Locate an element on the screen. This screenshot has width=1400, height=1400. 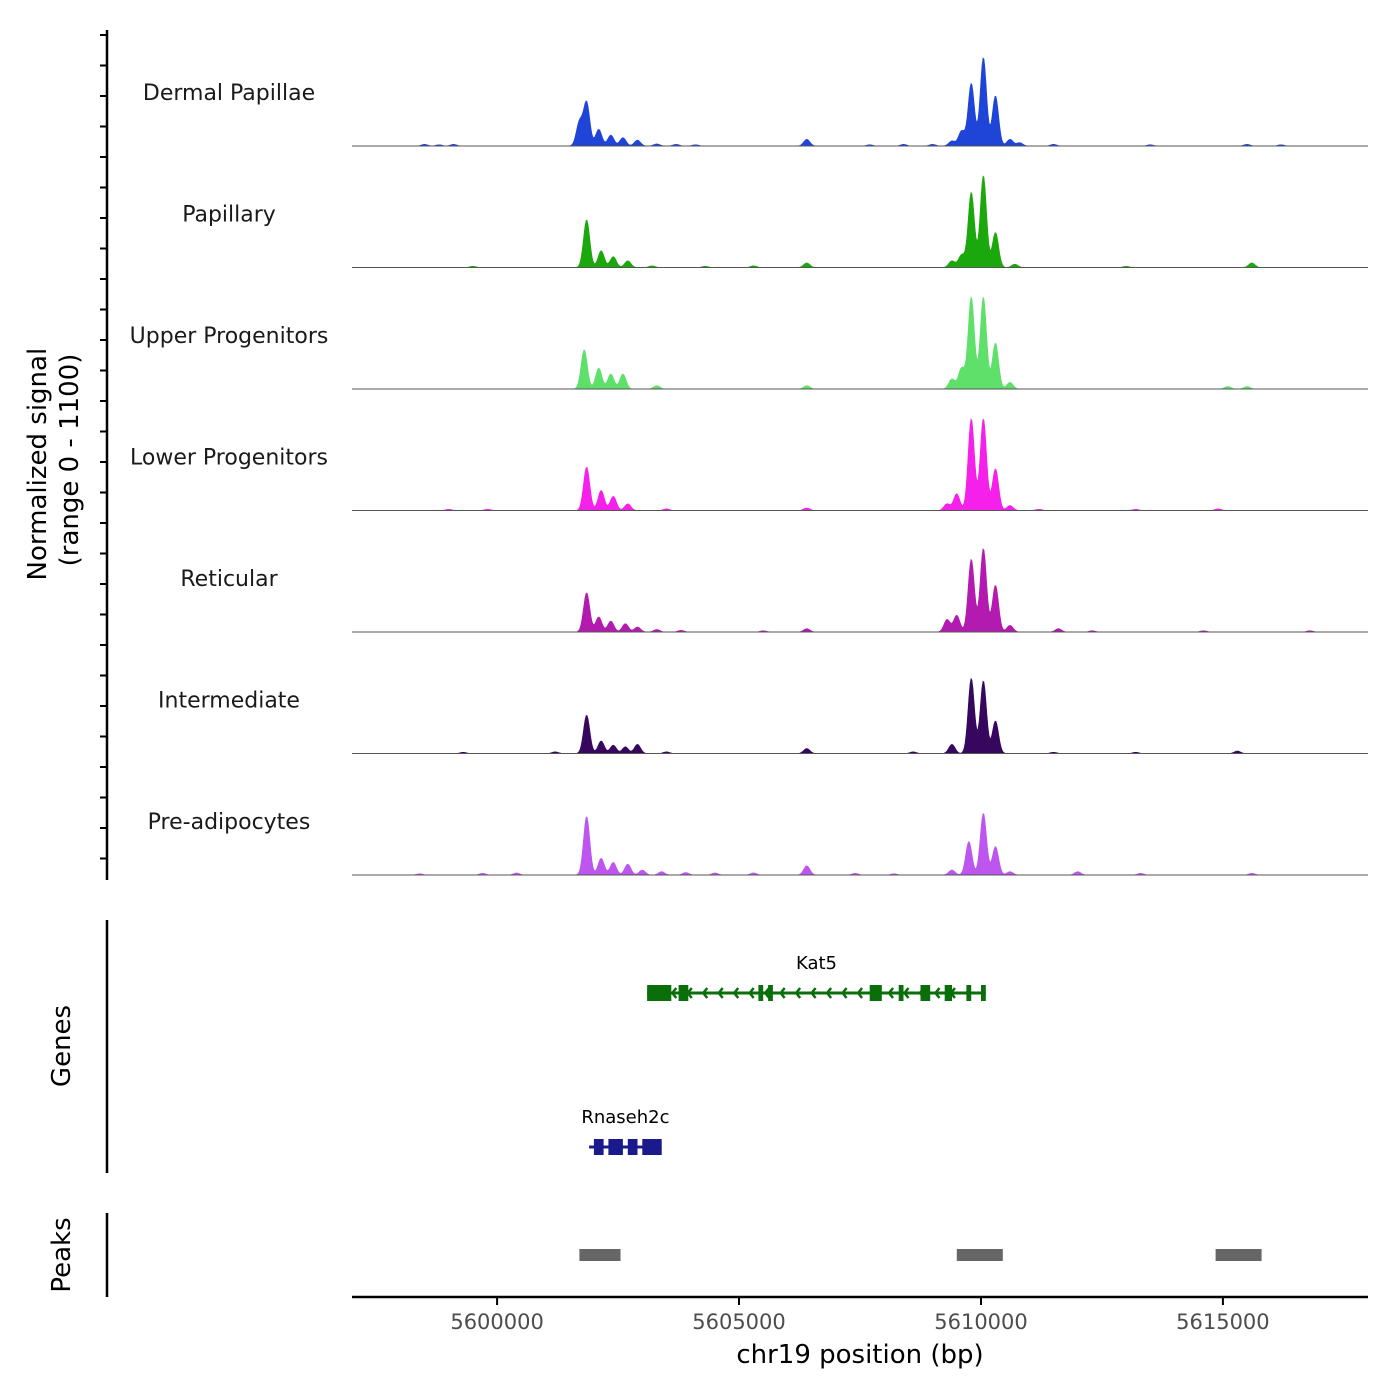
gene-annotations: Kat5 Rnaseh2c is located at coordinates (783, 1054).